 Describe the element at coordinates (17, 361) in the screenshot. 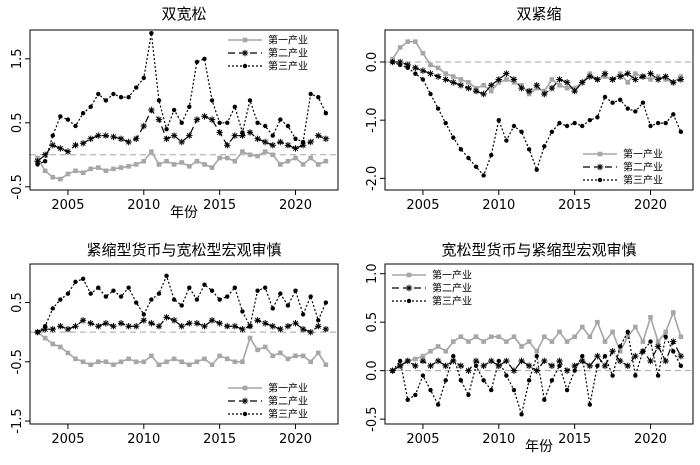

I see `y-tick-label: -0.5` at that location.